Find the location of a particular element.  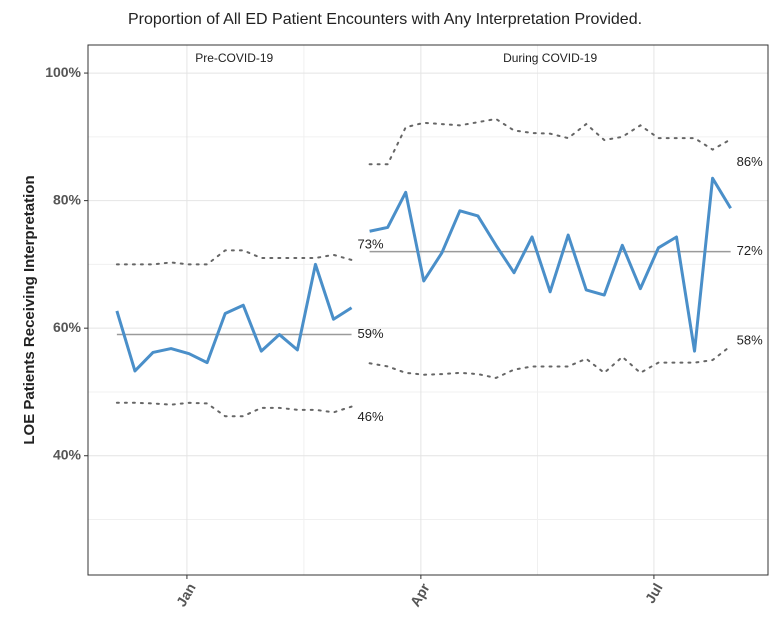

y-tick-label: 40% is located at coordinates (67, 454).